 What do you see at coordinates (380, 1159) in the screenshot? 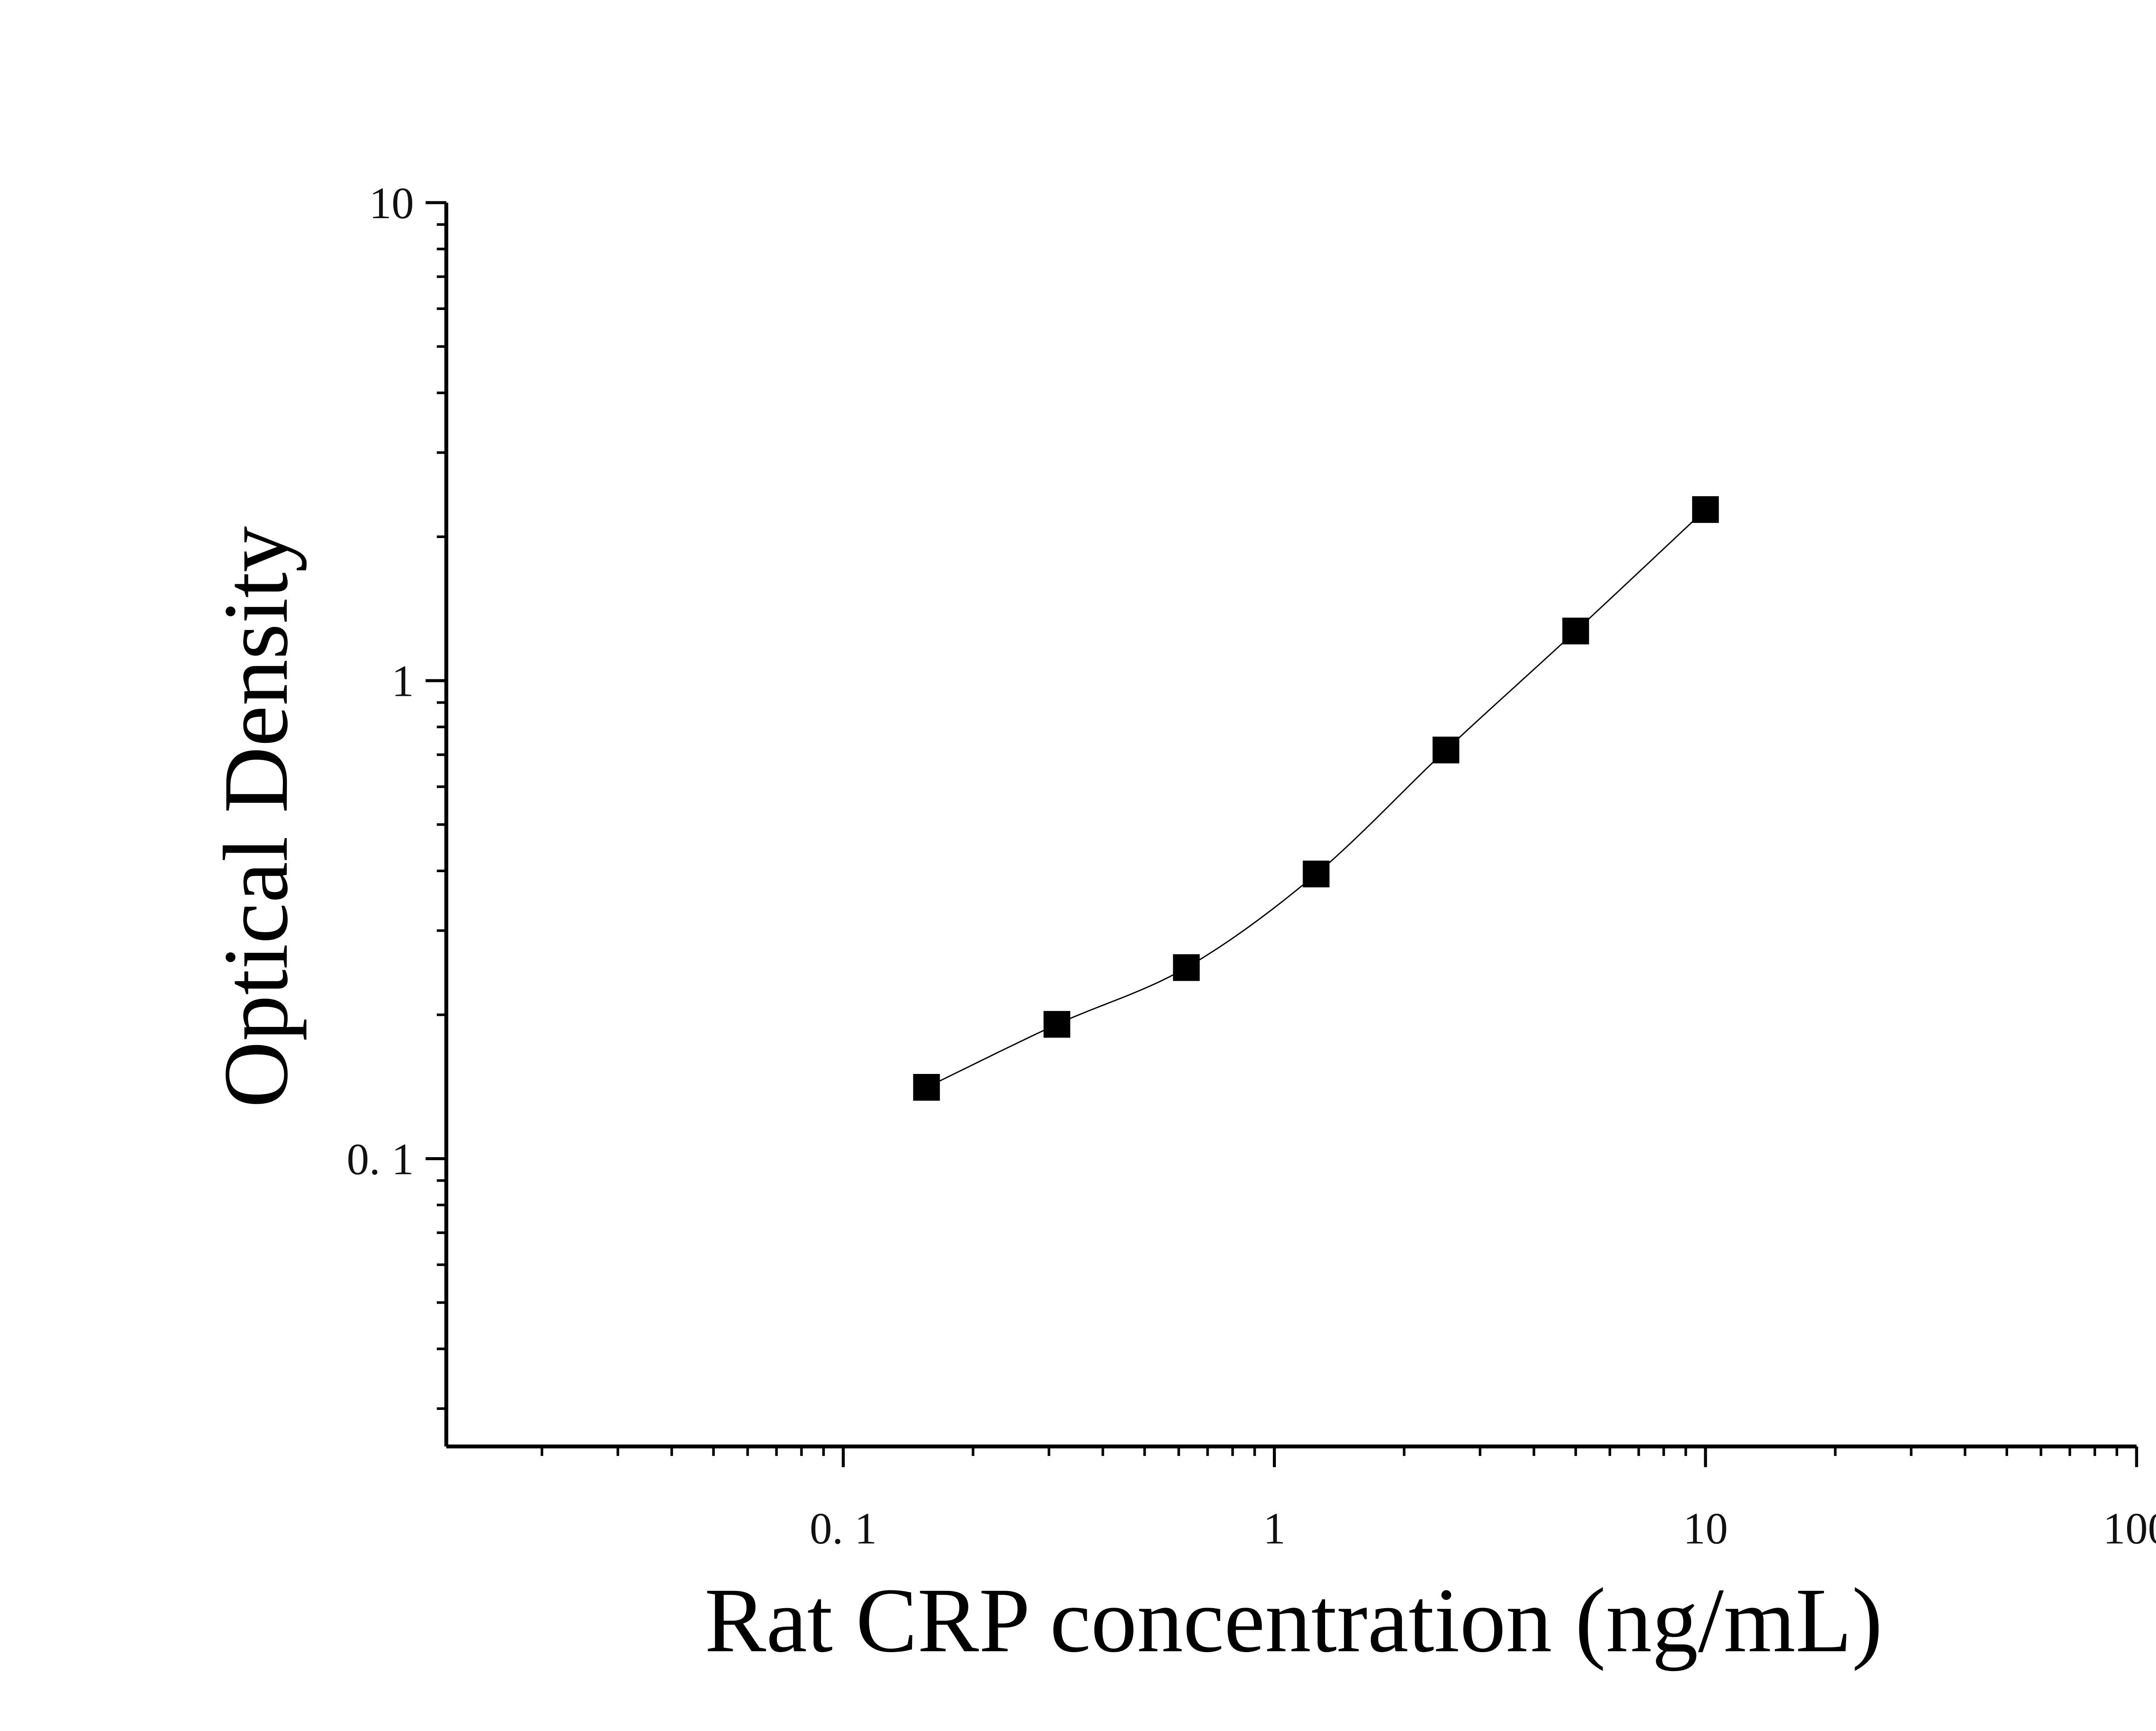
I see `y-tick-label: 0. 1` at bounding box center [380, 1159].